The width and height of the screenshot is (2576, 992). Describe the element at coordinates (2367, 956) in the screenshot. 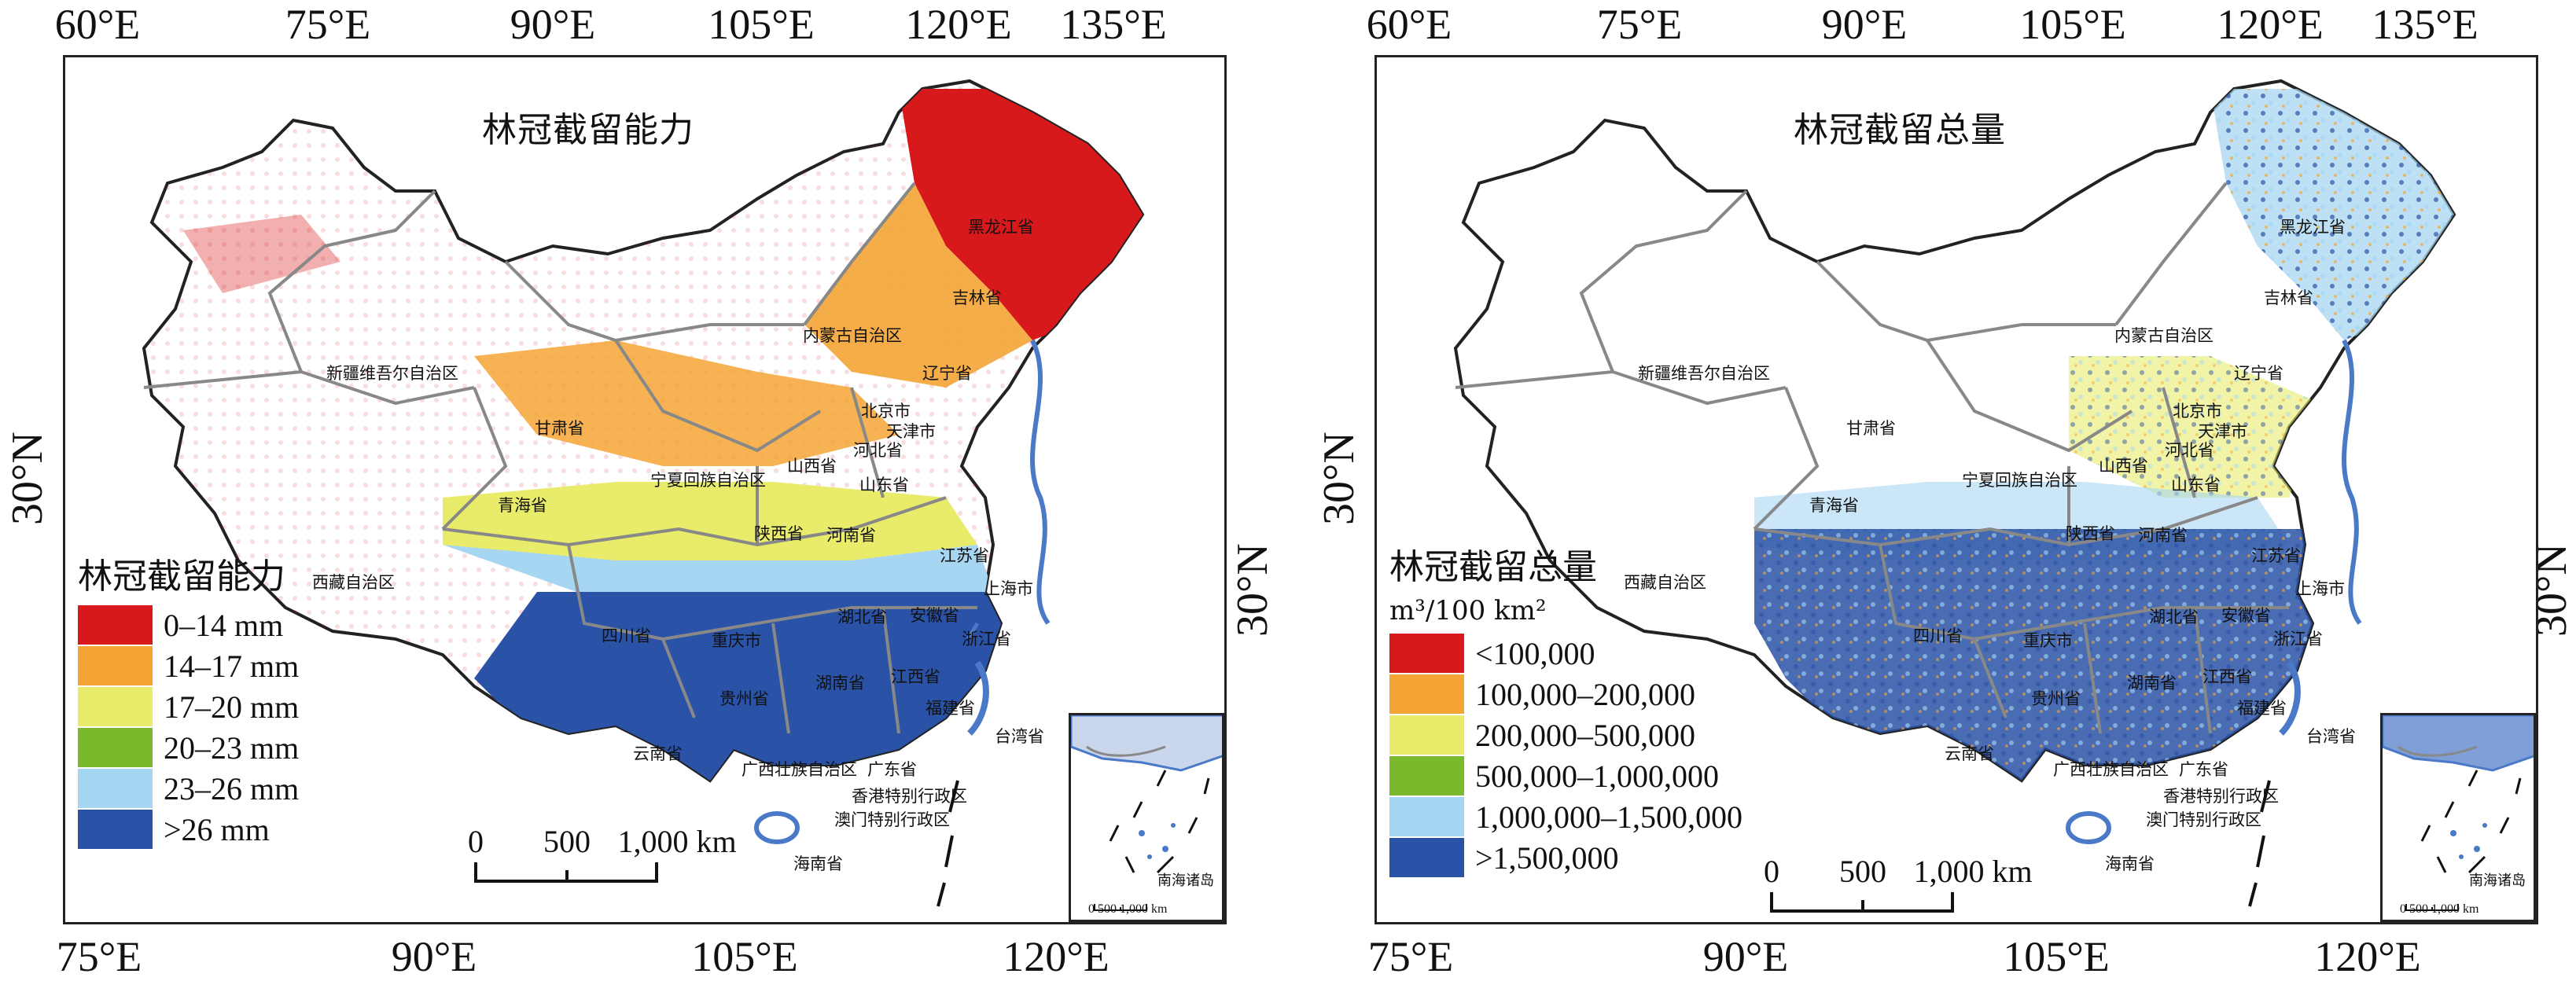

I see `lon-tick-bottom: 120°E` at that location.